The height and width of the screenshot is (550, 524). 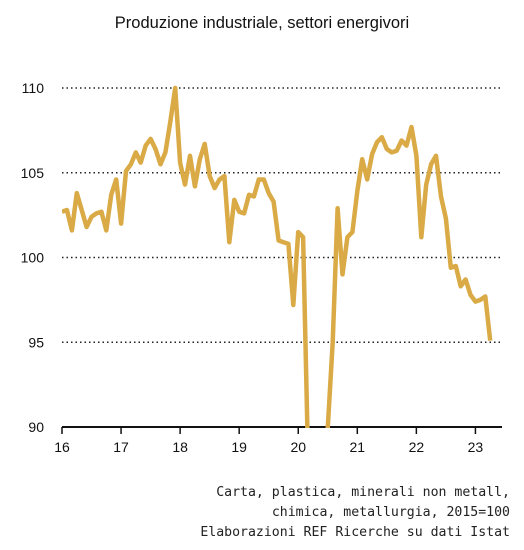 What do you see at coordinates (239, 447) in the screenshot?
I see `x-tick-label: 19` at bounding box center [239, 447].